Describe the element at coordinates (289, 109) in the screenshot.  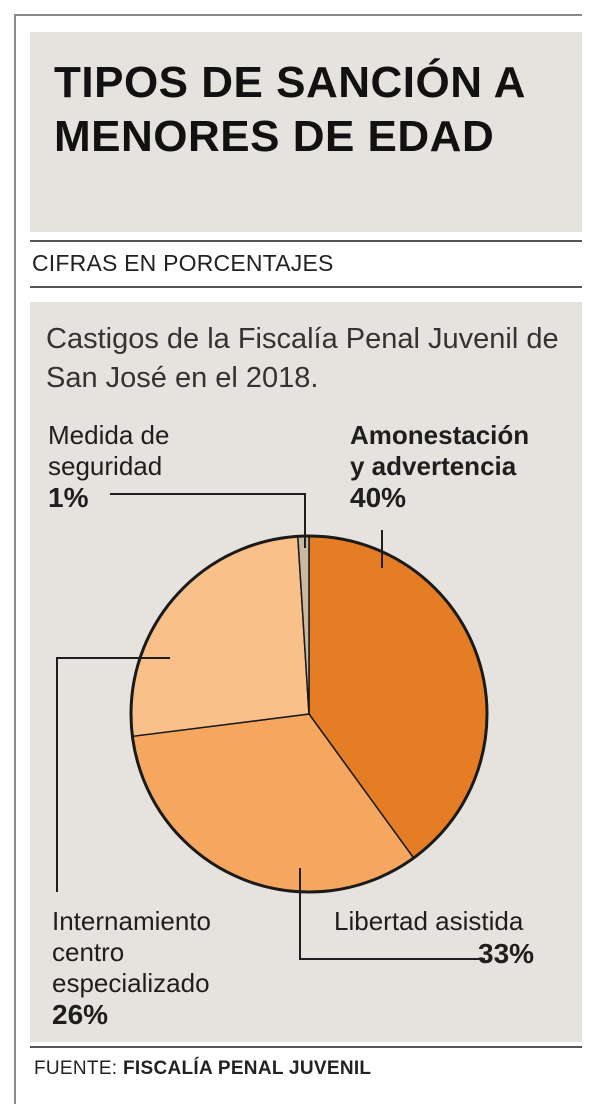
I see `chart-title: TIPOS DE SANCIÓN A MENORES DE EDAD` at that location.